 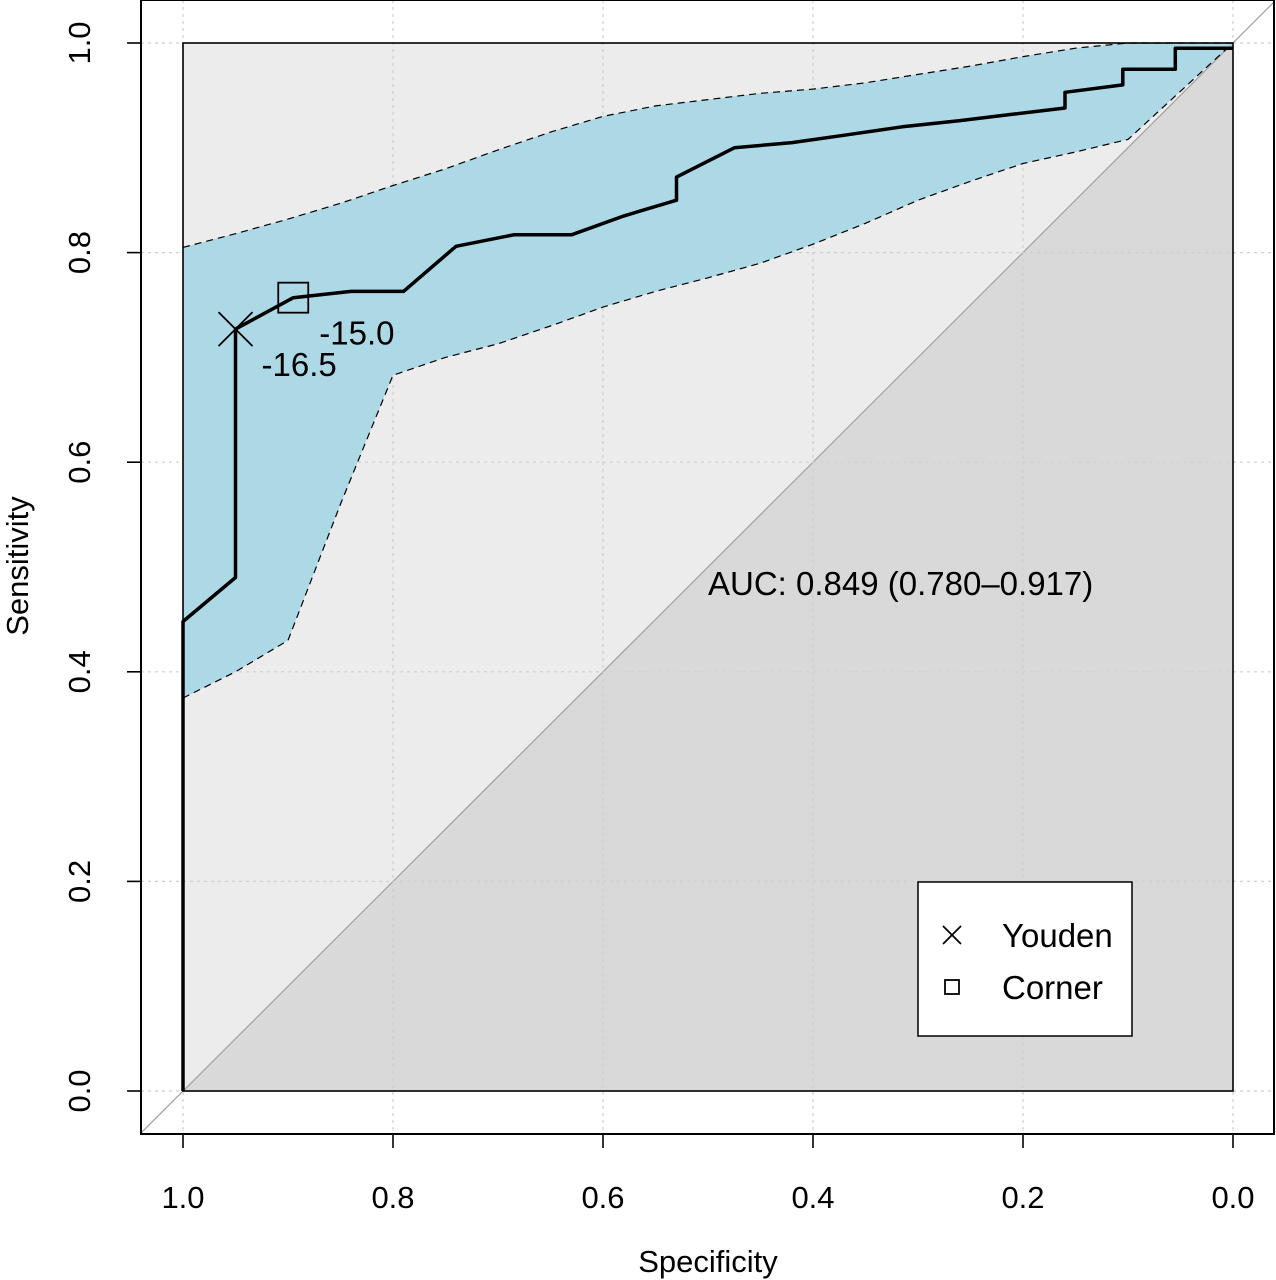 I want to click on x-axis-title: Specificity, so click(x=708, y=1261).